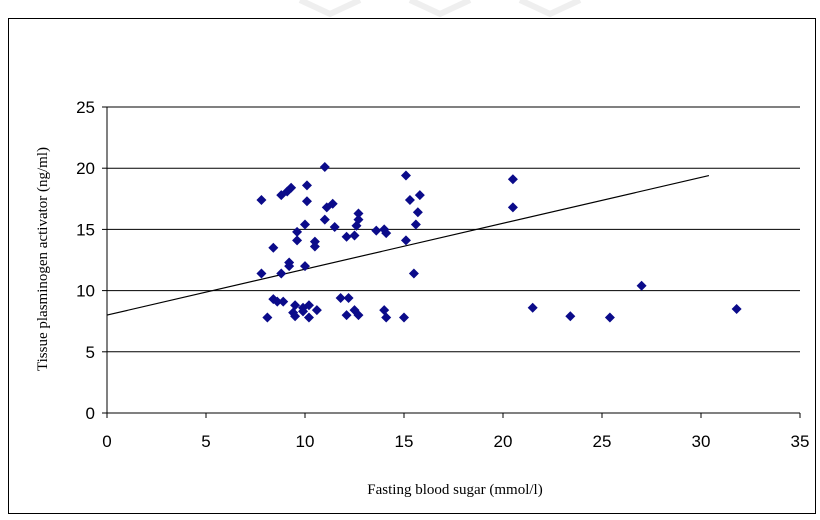 The width and height of the screenshot is (820, 520). Describe the element at coordinates (440, 9) in the screenshot. I see `watermark-shapes` at that location.